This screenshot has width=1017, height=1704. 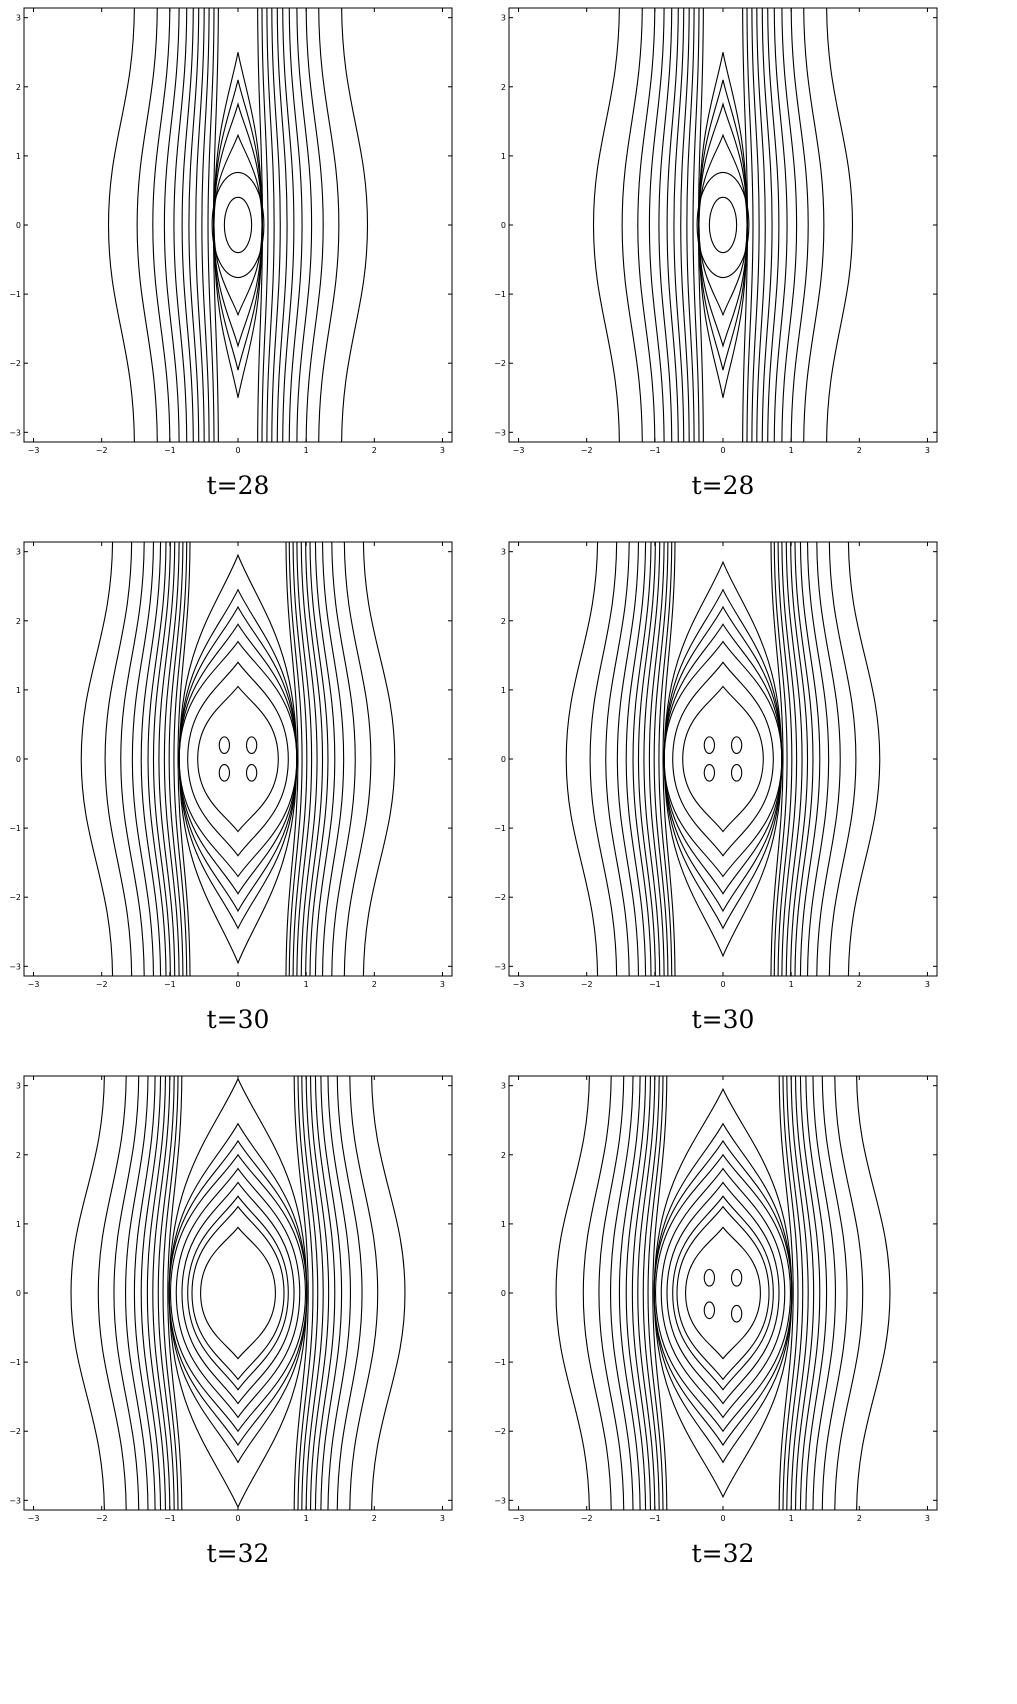 I want to click on contour-panel-4: −3 −3 −2 −2 −1 −1 0 0 1 1 2 2 3 3 t=30, so click(x=716, y=787).